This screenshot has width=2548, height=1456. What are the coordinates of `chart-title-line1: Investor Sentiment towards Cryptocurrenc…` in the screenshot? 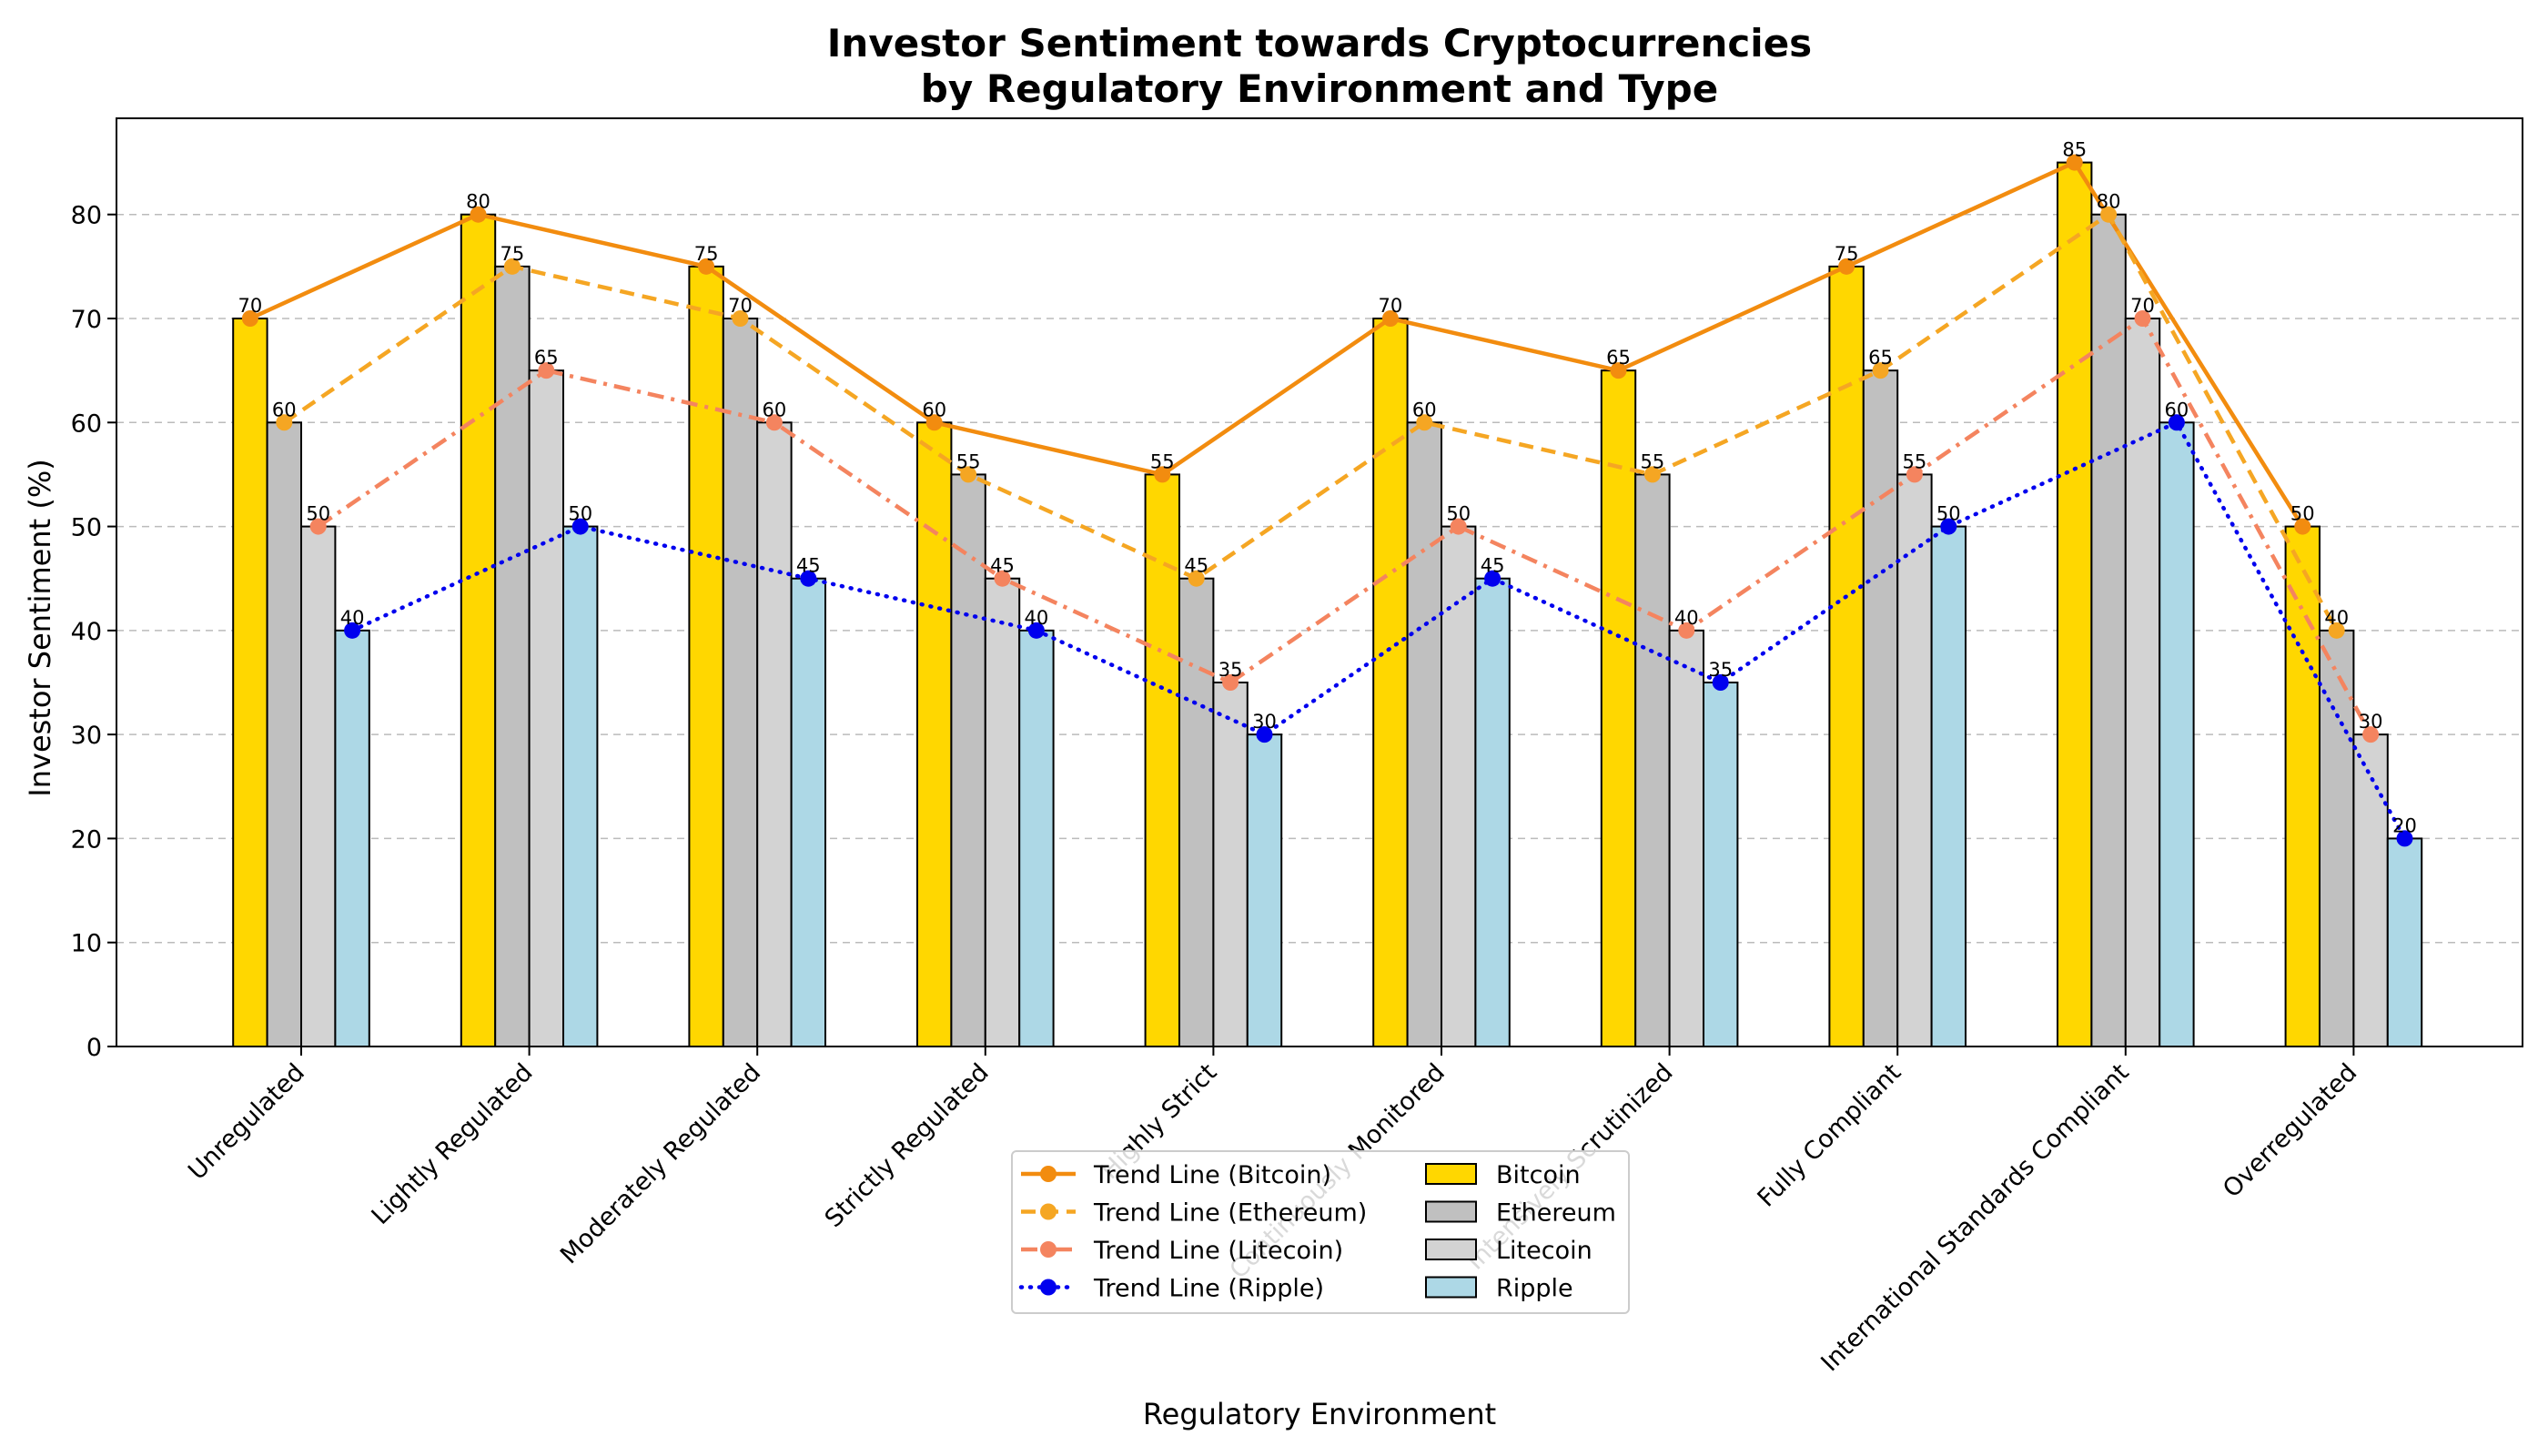 It's located at (1320, 43).